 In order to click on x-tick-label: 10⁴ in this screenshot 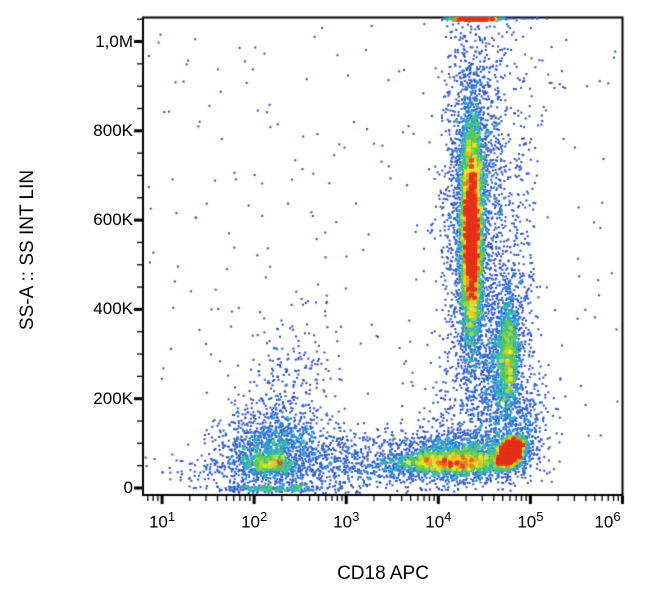, I will do `click(438, 520)`.